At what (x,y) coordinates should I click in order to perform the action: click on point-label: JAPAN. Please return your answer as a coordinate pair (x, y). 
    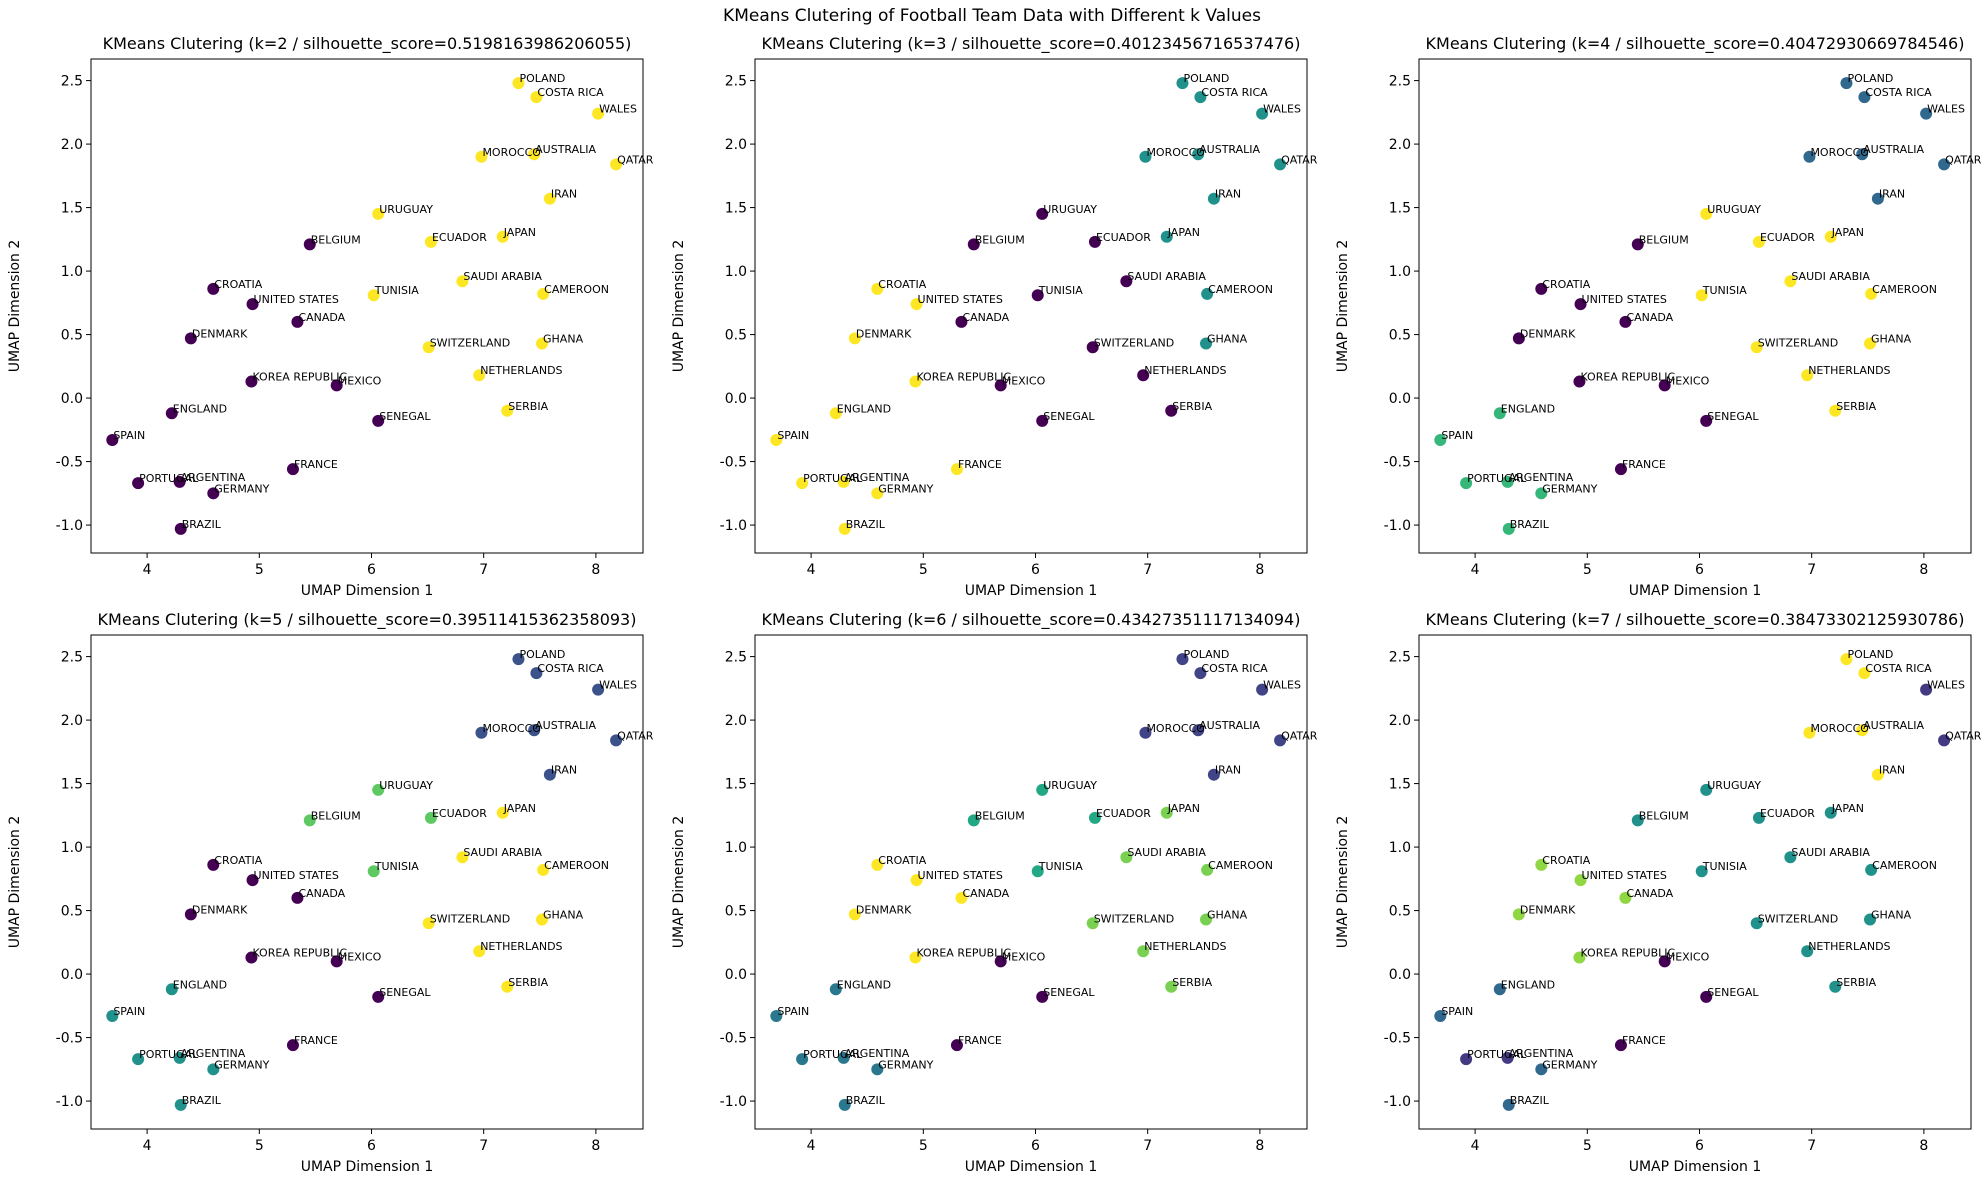
    Looking at the image, I should click on (1847, 808).